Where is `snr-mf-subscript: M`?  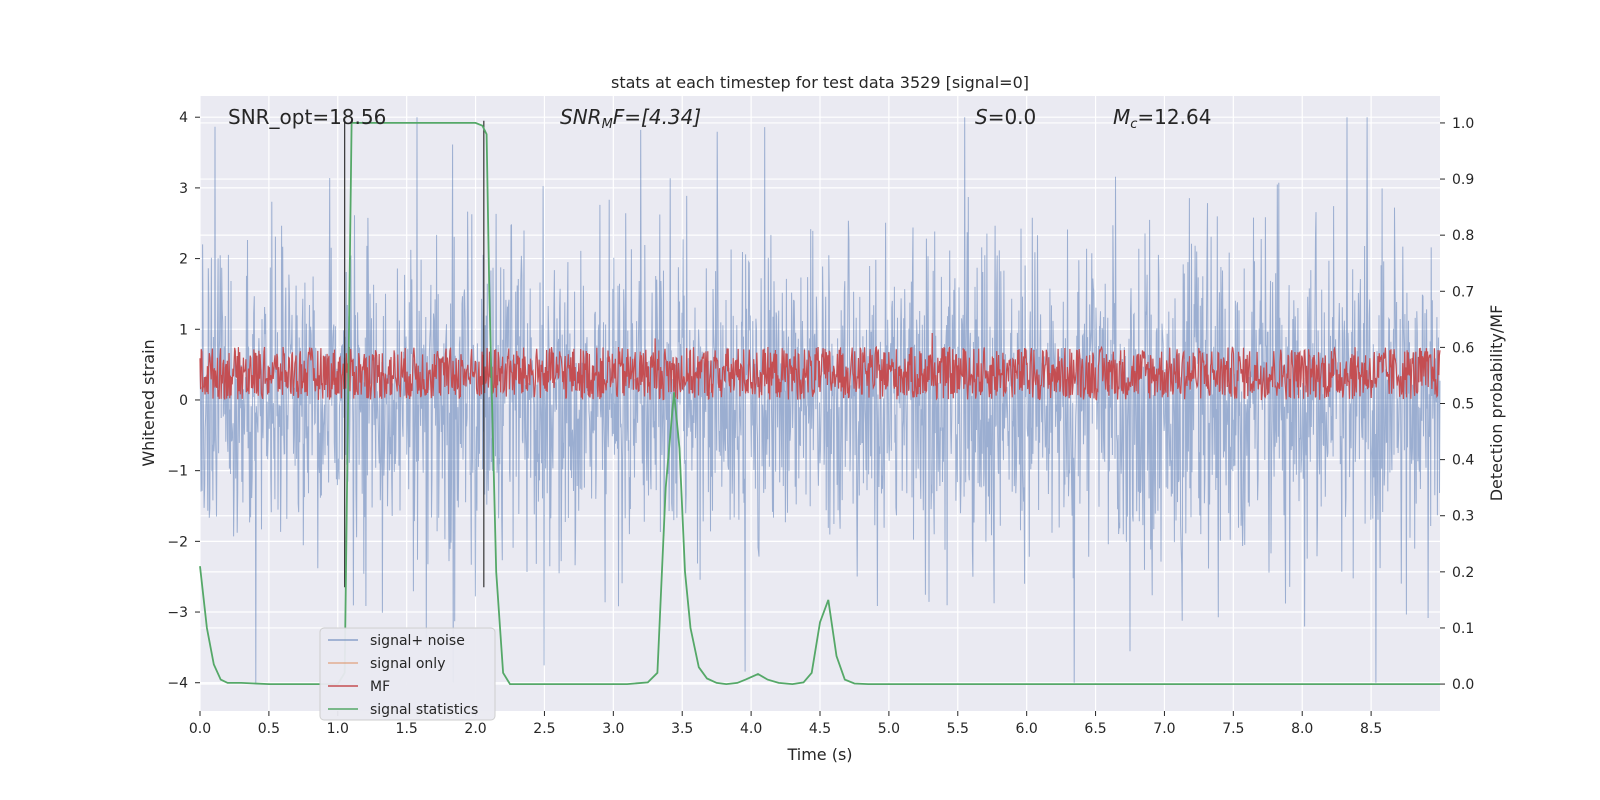 snr-mf-subscript: M is located at coordinates (607, 124).